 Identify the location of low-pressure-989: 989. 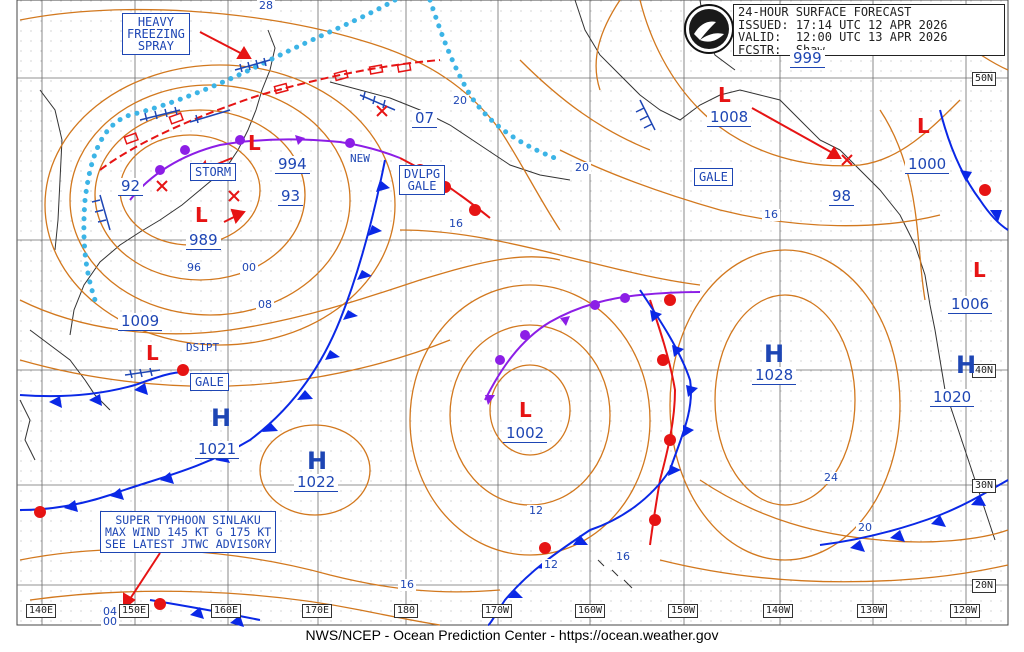
(203, 241).